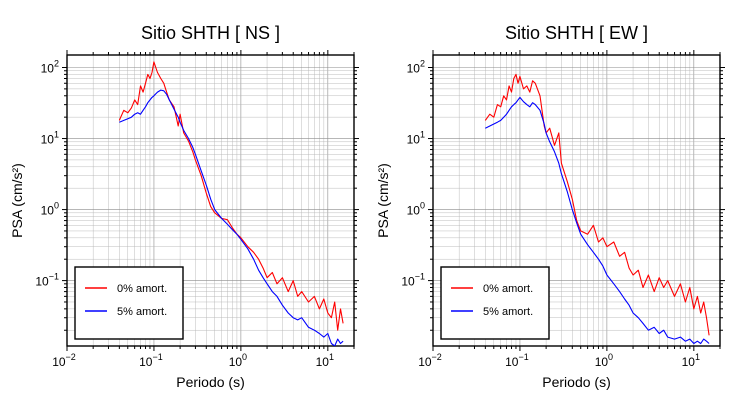 Image resolution: width=730 pixels, height=400 pixels. I want to click on chart-title: Sitio SHTH [ NS ], so click(210, 33).